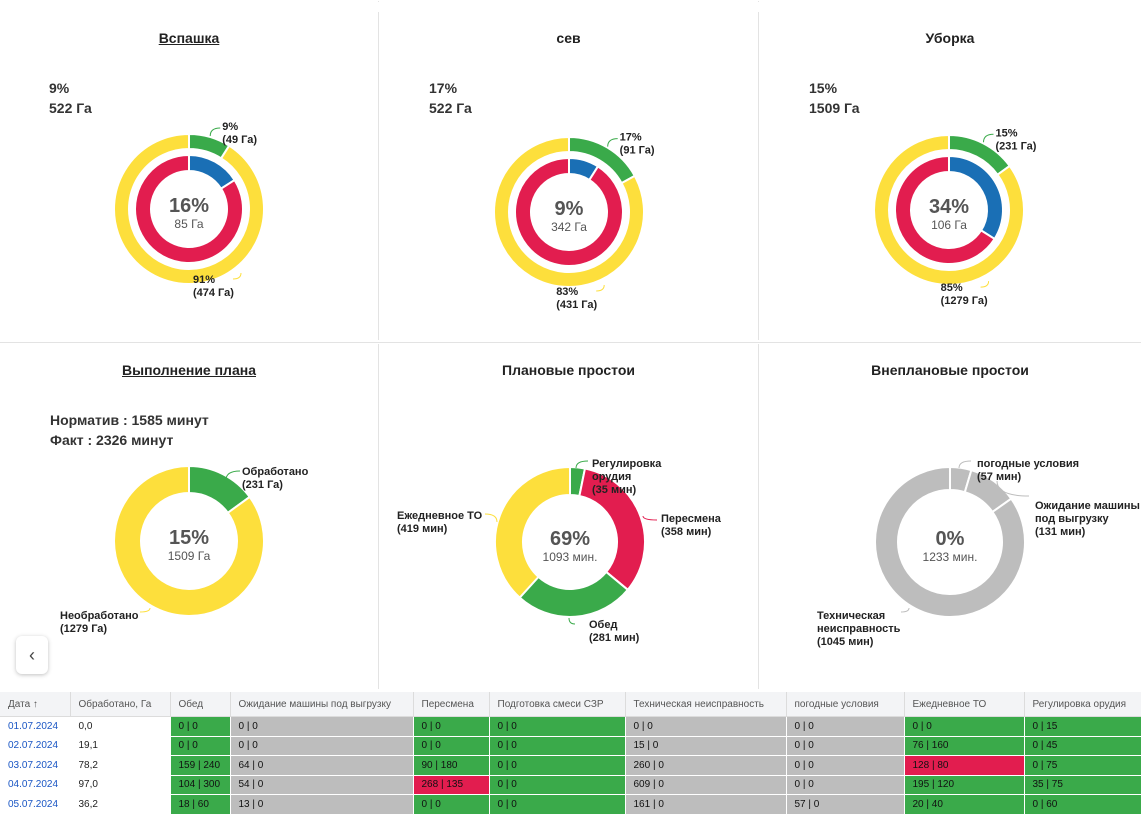 The height and width of the screenshot is (815, 1141). What do you see at coordinates (322, 765) in the screenshot?
I see `table-cell: 64 | 0` at bounding box center [322, 765].